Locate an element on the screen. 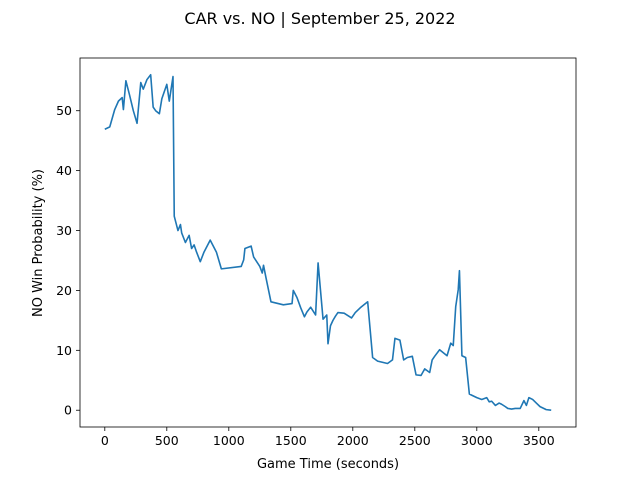 Image resolution: width=640 pixels, height=480 pixels. y-tick-label: 10 is located at coordinates (64, 350).